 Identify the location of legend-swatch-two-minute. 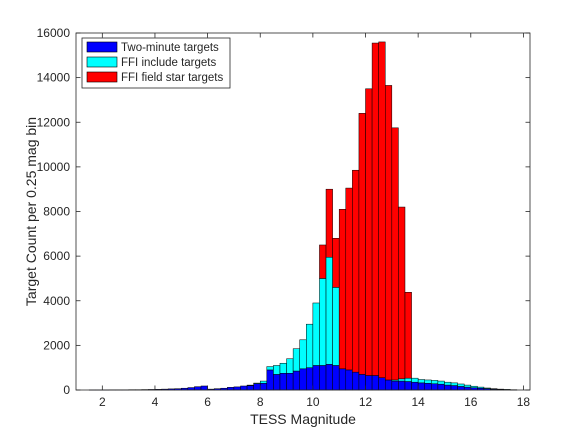
(102, 47).